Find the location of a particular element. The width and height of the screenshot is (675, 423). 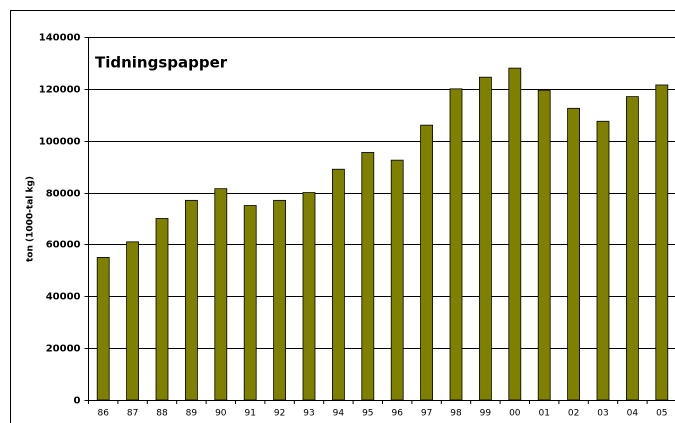

x-tick-label: 93 is located at coordinates (308, 414).